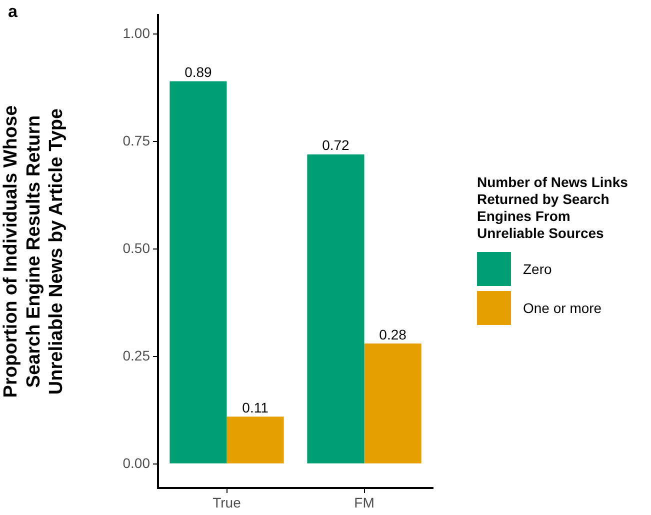  What do you see at coordinates (136, 462) in the screenshot?
I see `y-tick-label: 0.00` at bounding box center [136, 462].